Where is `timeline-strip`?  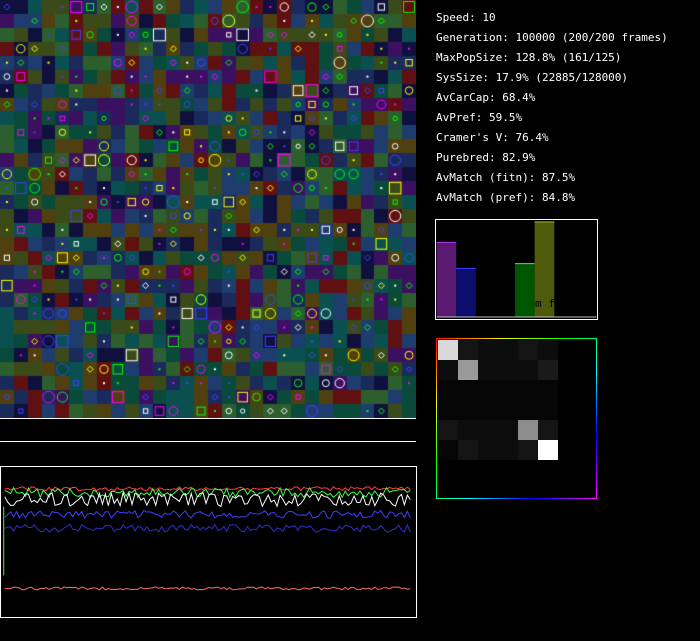
timeline-strip is located at coordinates (208, 430).